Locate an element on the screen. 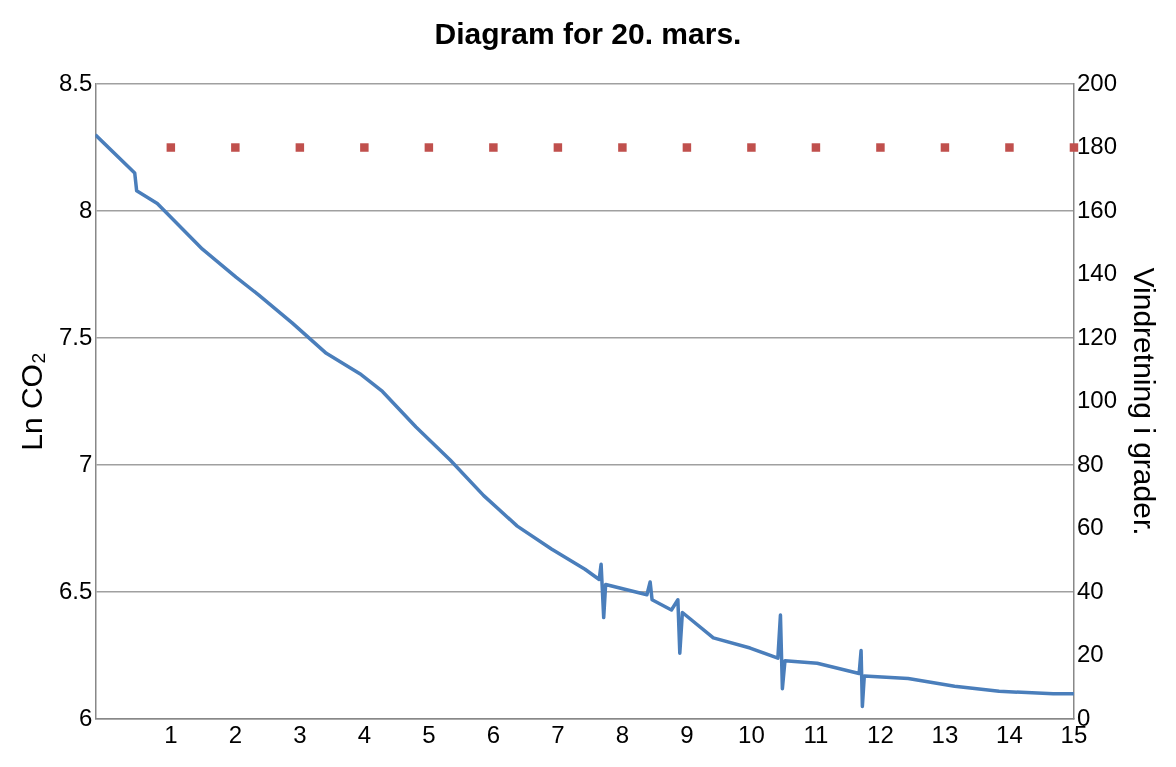  y-tick-label: 6 is located at coordinates (86, 717).